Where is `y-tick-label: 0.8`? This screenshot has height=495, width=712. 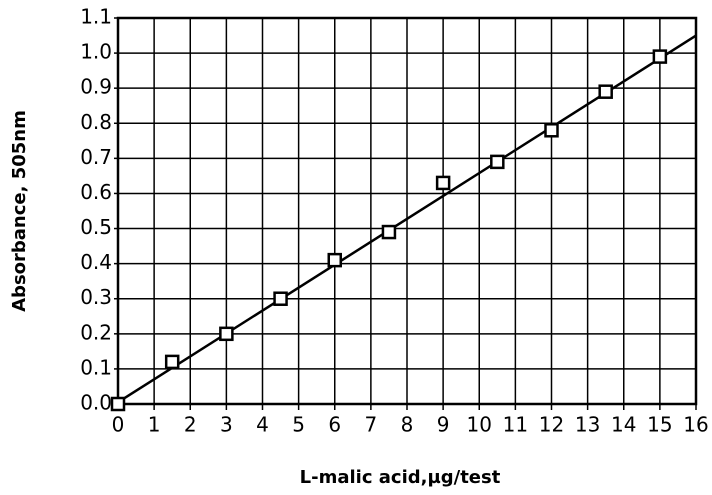
y-tick-label: 0.8 is located at coordinates (96, 122).